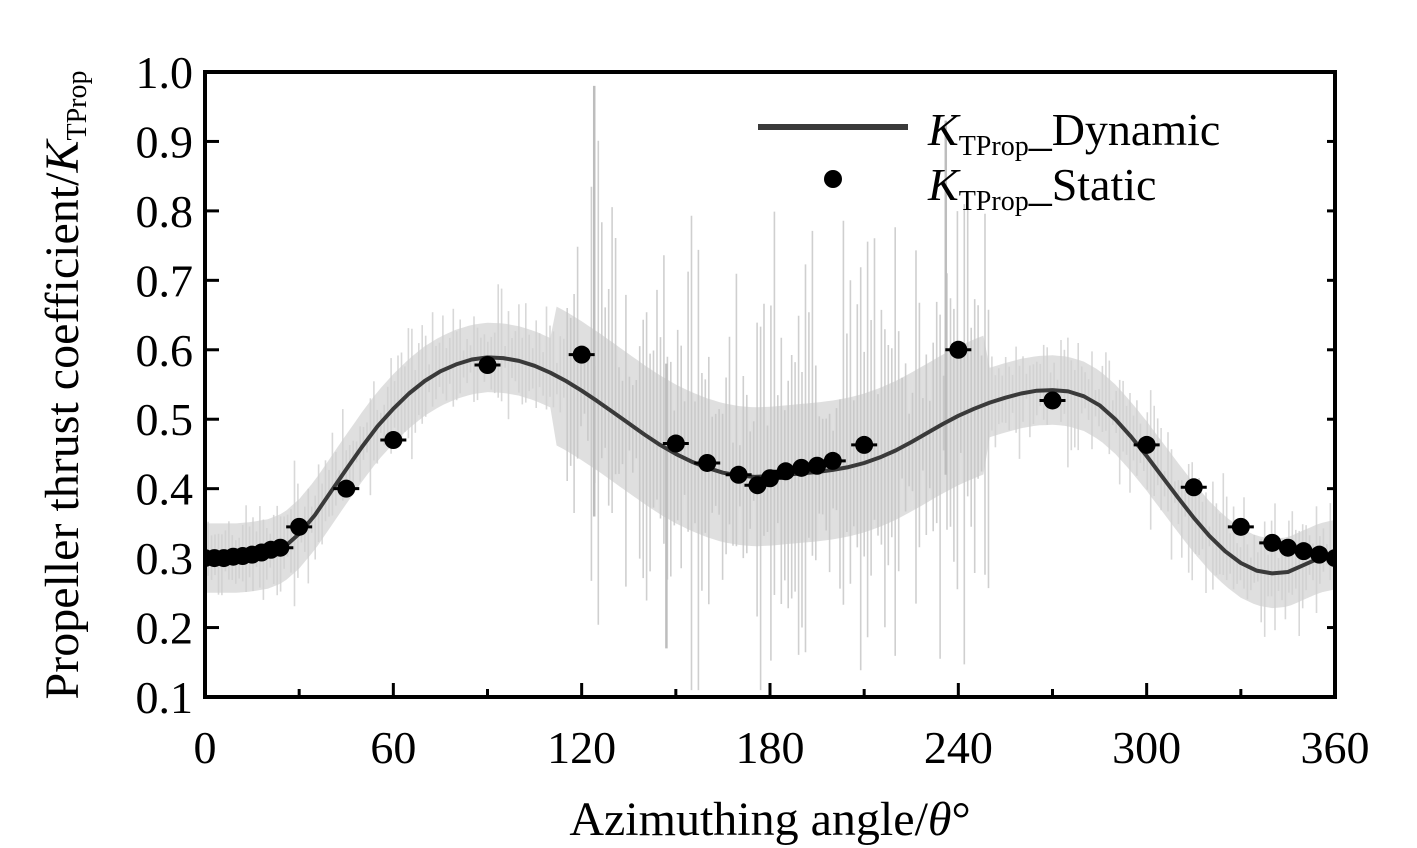  I want to click on y-tick-label: 0.8, so click(165, 211).